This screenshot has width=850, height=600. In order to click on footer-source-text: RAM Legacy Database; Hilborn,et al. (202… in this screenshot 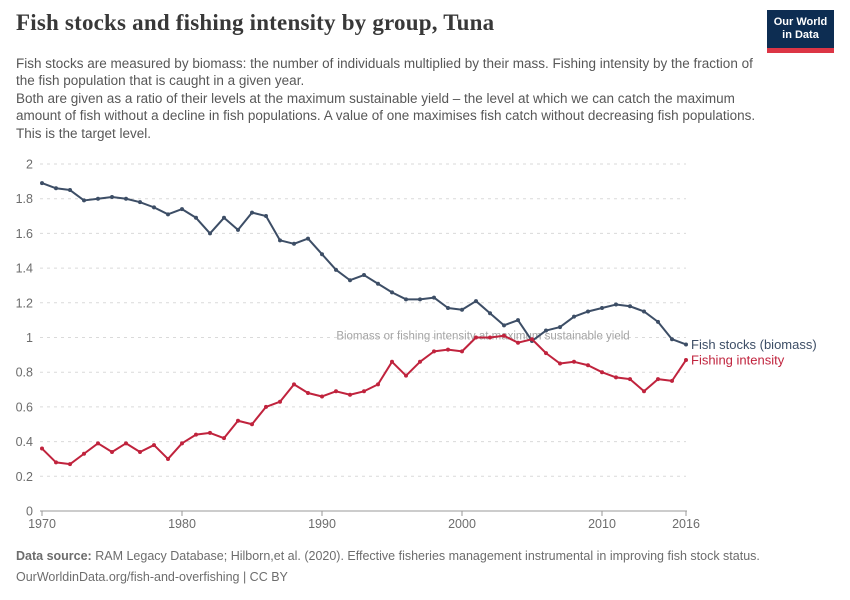, I will do `click(425, 556)`.